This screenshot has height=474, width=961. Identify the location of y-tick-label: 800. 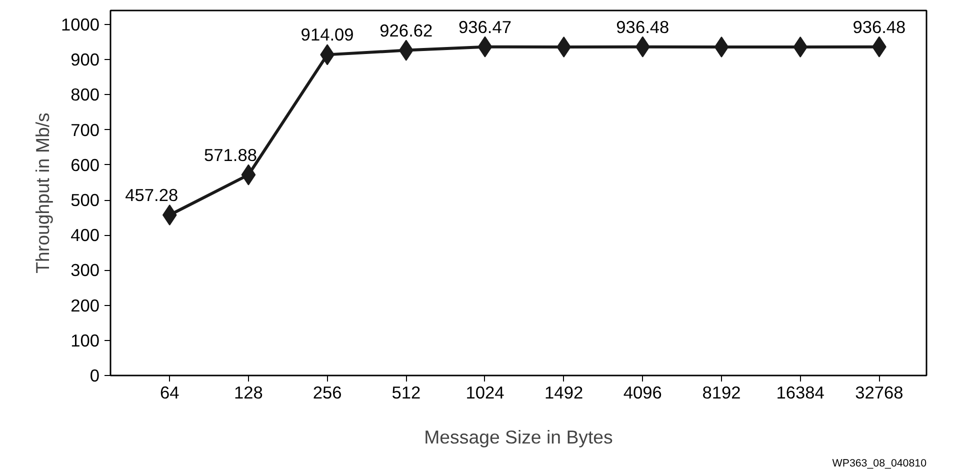
(85, 94).